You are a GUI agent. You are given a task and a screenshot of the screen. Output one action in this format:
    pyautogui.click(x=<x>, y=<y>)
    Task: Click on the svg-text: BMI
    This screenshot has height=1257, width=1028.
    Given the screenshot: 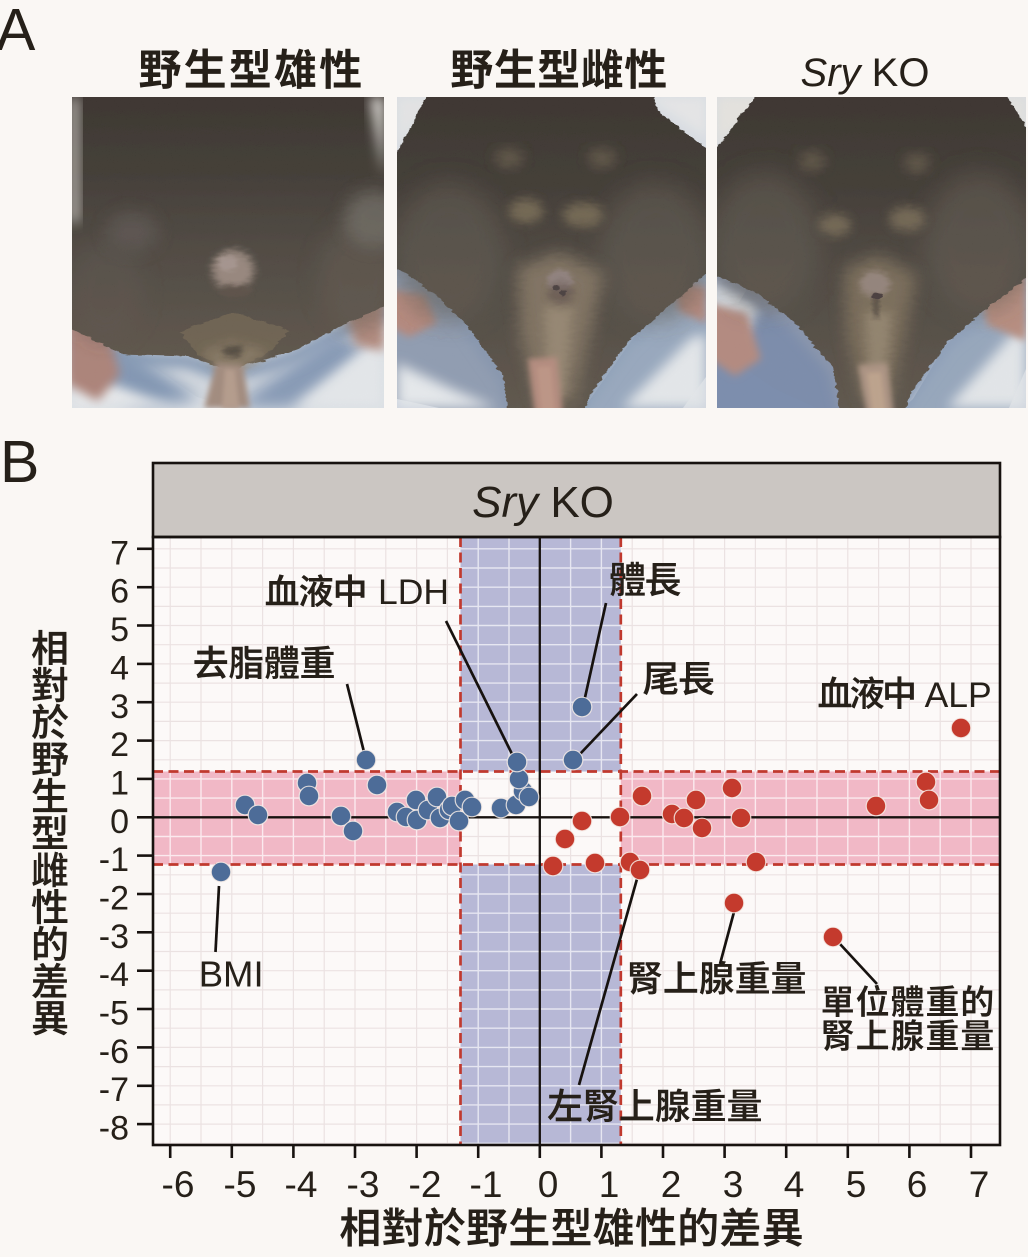 What is the action you would take?
    pyautogui.click(x=231, y=974)
    